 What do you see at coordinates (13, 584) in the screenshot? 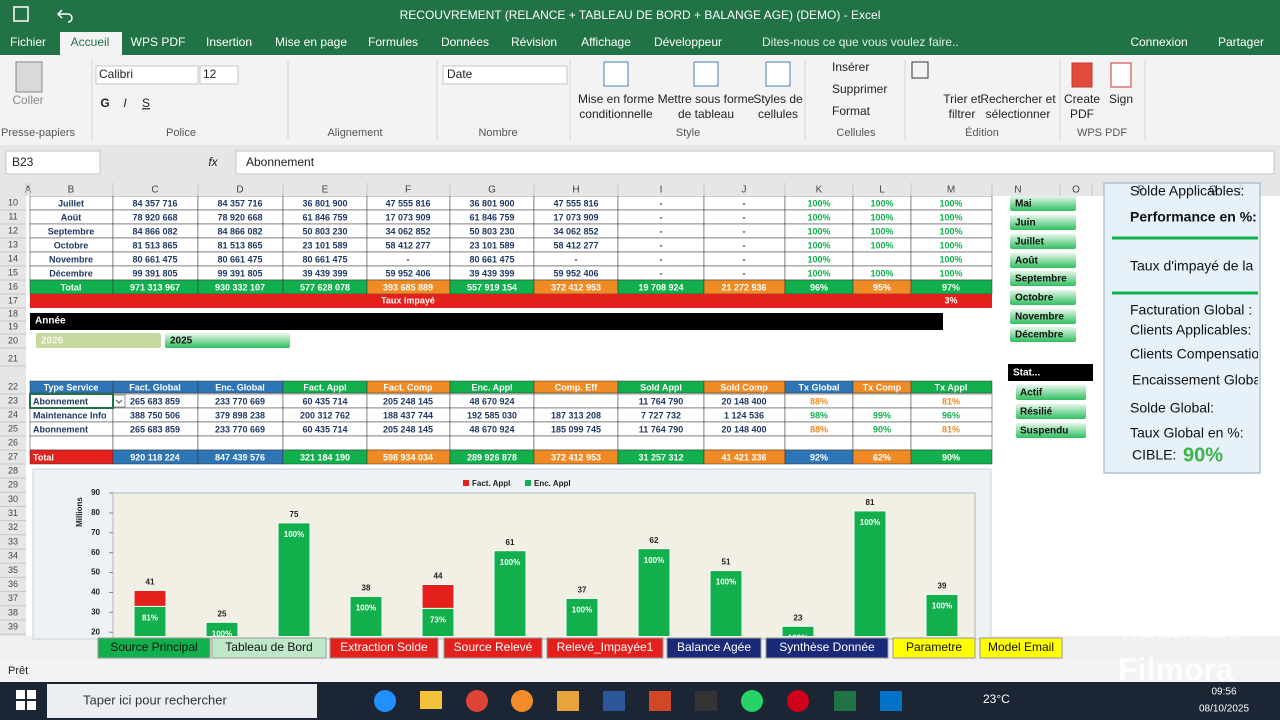
I see `row-number: 36` at bounding box center [13, 584].